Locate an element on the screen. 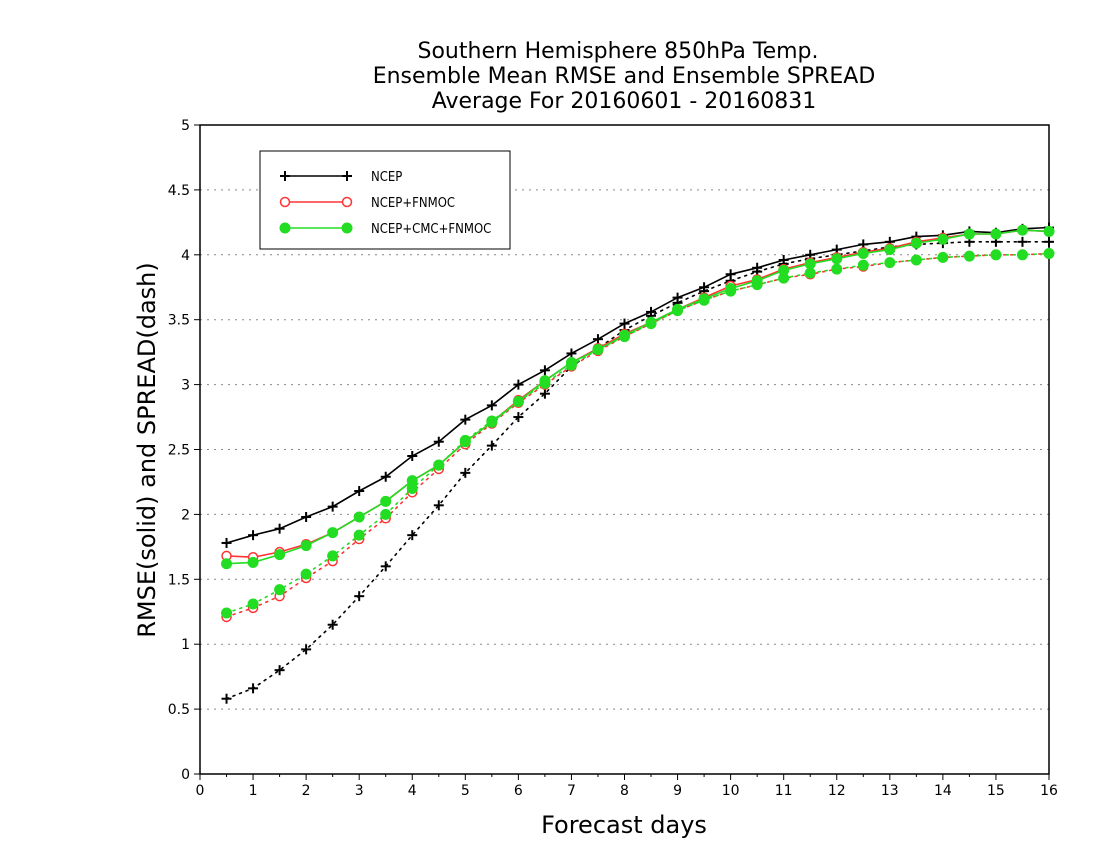  chart-title-line-2: Ensemble Mean RMSE and Ensemble SPREAD is located at coordinates (624, 76).